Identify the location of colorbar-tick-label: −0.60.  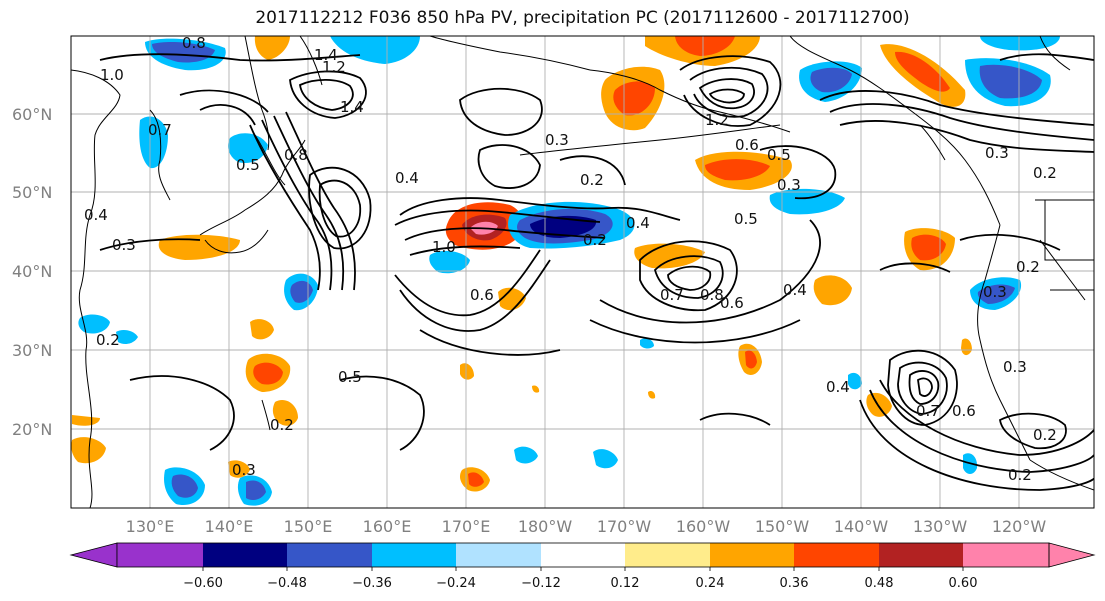
(203, 583).